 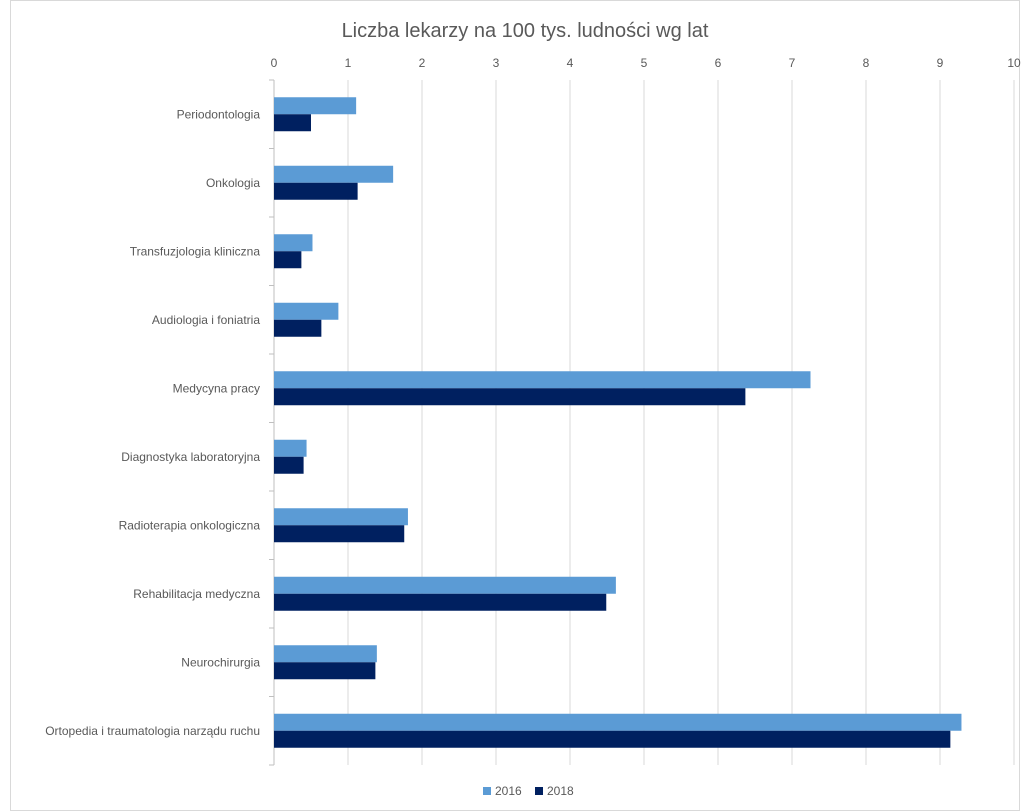 What do you see at coordinates (866, 63) in the screenshot?
I see `x-tick-label: 8` at bounding box center [866, 63].